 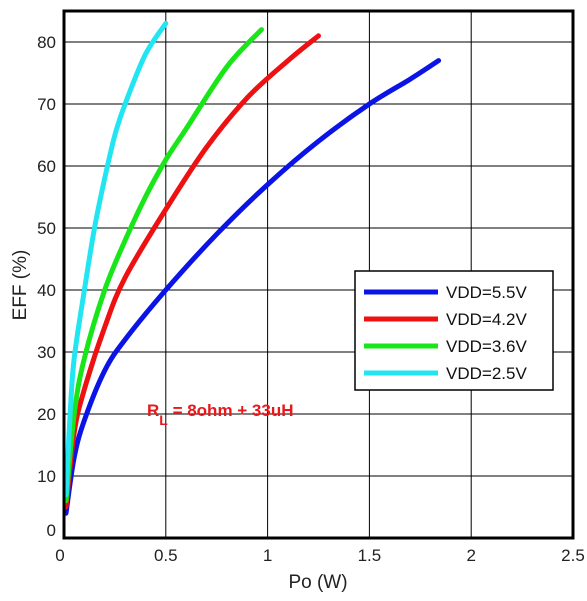 I want to click on y-tick-label: 20, so click(x=46, y=414).